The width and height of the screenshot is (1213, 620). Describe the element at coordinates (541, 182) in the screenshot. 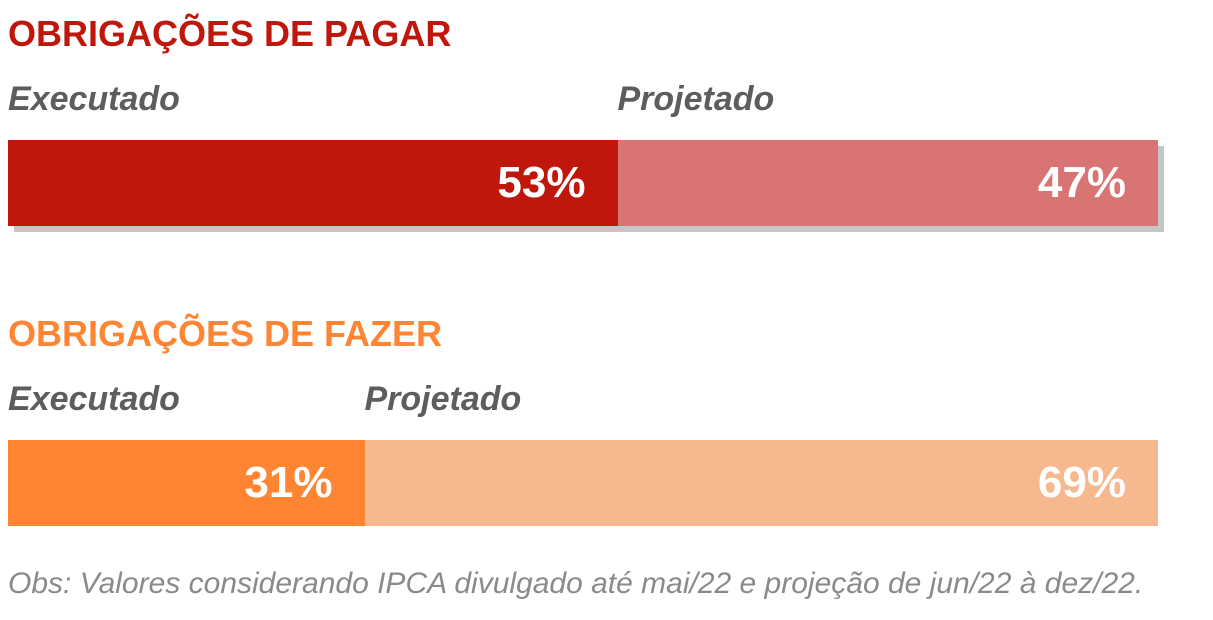

I see `data-label-executado: 53%` at that location.